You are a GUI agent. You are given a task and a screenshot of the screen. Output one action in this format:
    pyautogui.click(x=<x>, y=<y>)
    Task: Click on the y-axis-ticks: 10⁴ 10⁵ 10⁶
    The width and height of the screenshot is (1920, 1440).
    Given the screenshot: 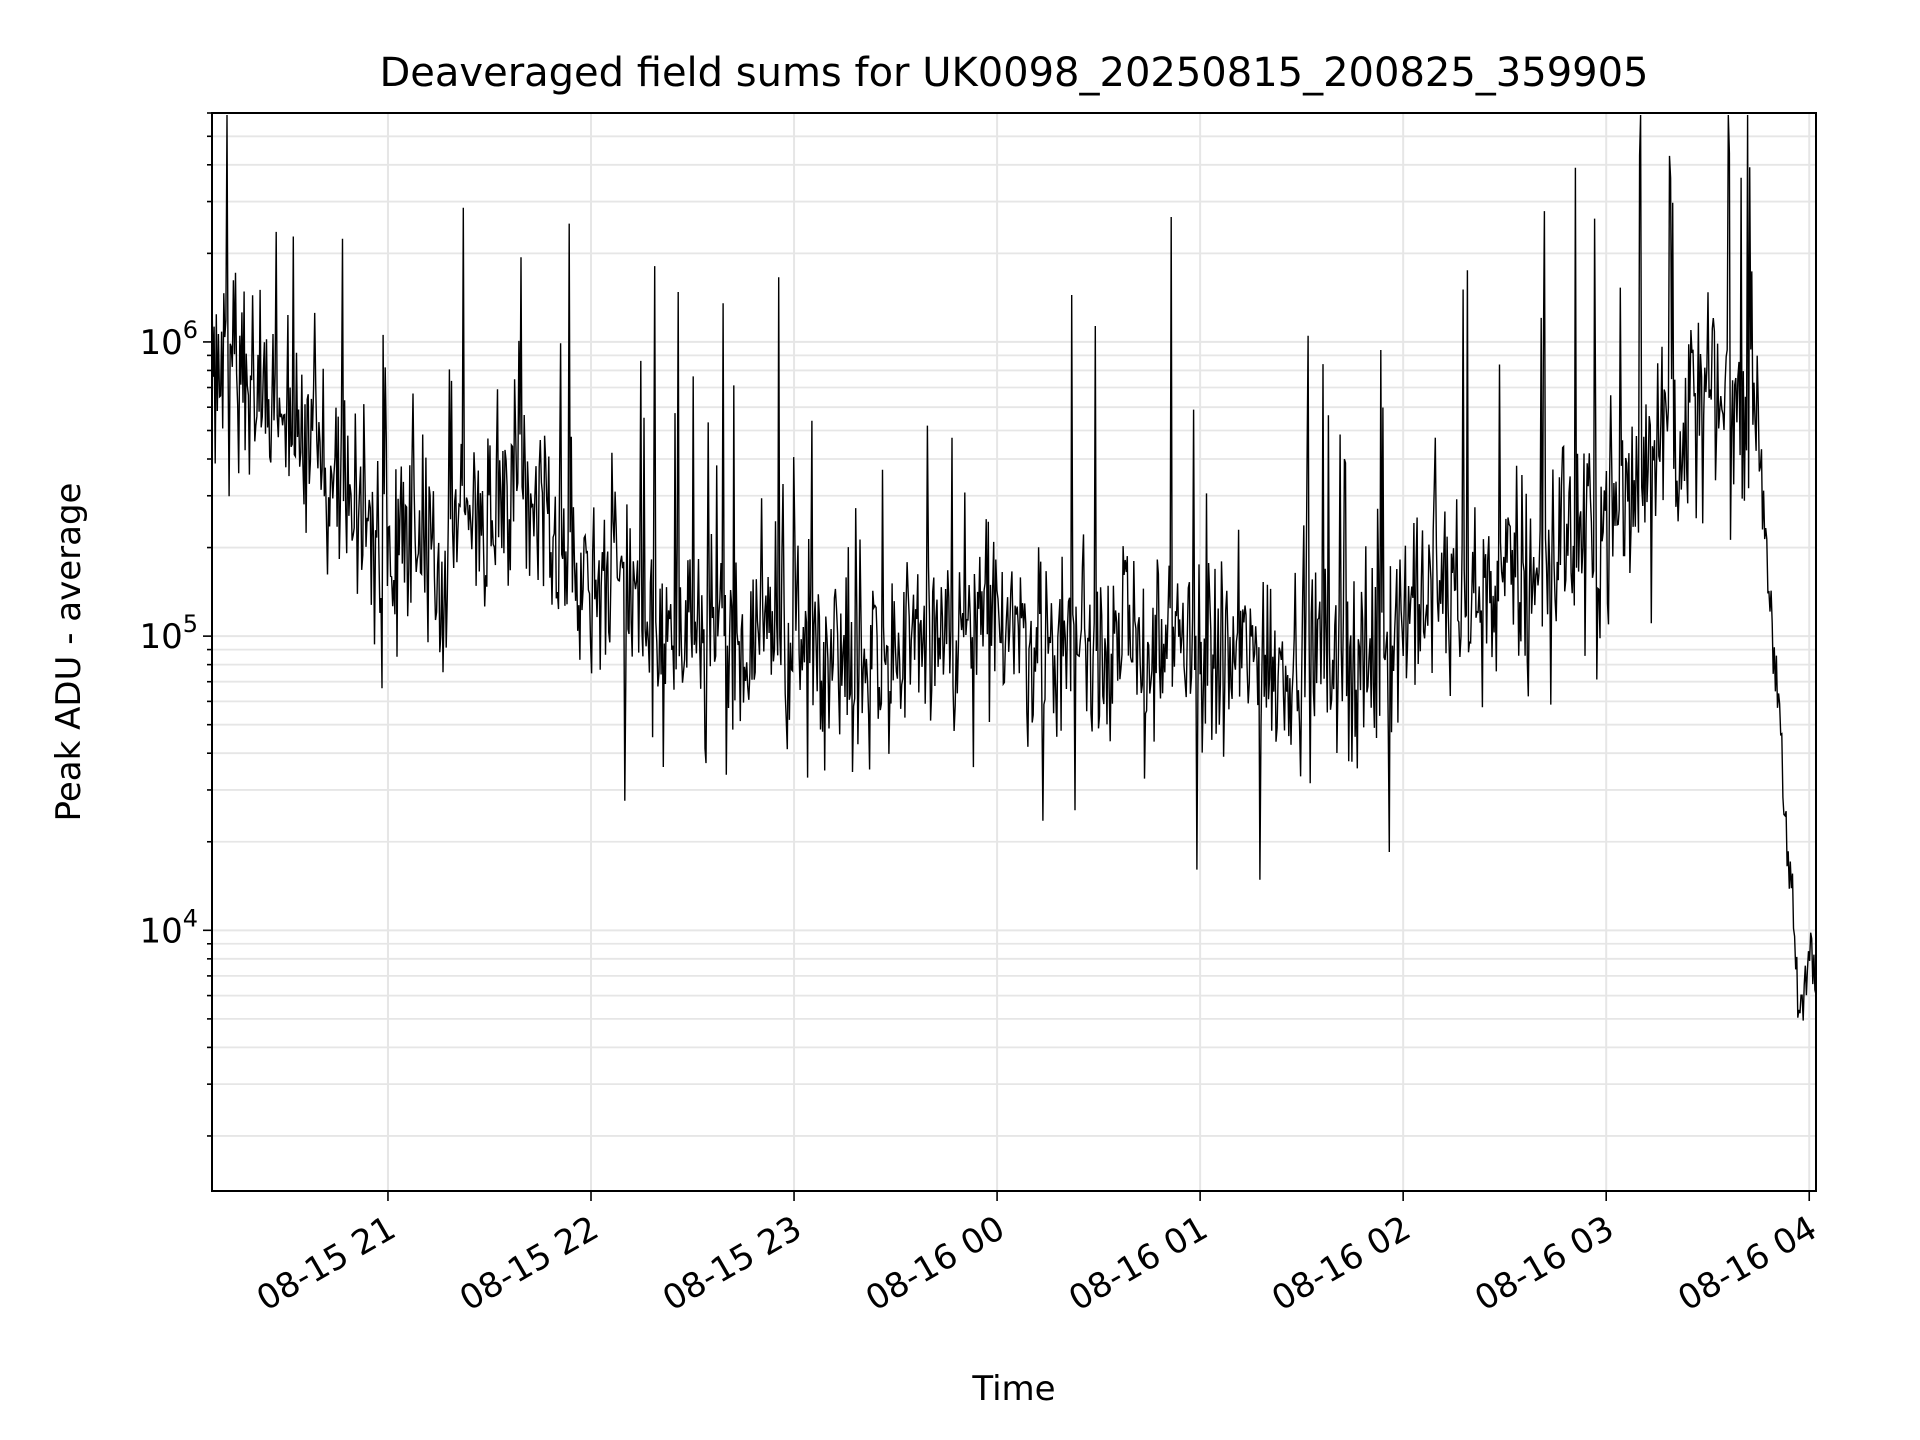 What is the action you would take?
    pyautogui.click(x=175, y=624)
    